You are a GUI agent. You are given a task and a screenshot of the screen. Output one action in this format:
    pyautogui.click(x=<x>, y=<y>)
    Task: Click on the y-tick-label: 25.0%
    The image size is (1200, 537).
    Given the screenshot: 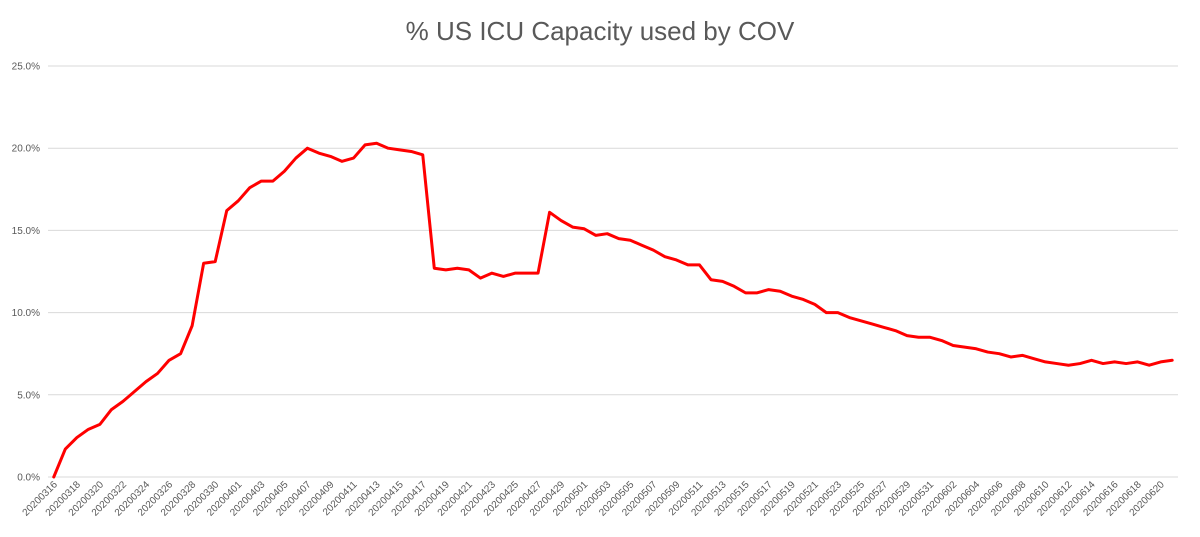 What is the action you would take?
    pyautogui.click(x=26, y=67)
    